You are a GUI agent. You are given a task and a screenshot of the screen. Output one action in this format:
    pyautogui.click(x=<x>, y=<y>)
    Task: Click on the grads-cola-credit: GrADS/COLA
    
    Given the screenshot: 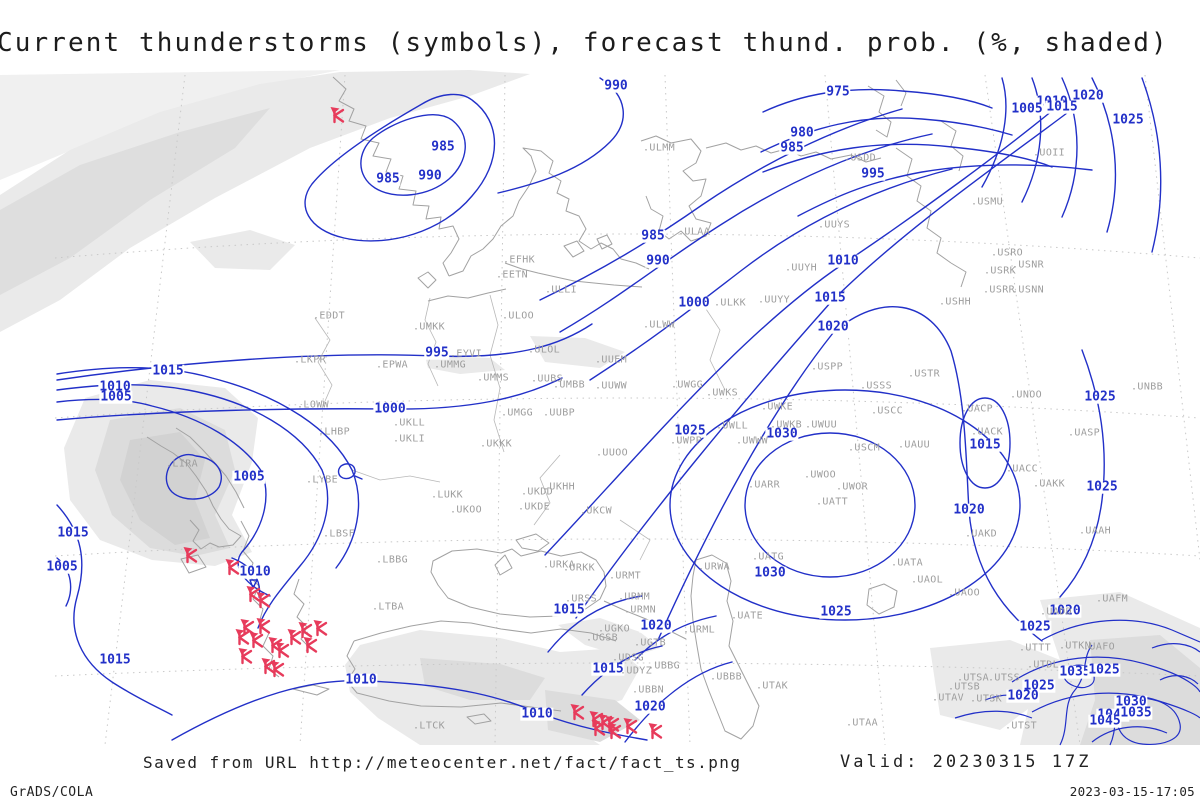 What is the action you would take?
    pyautogui.click(x=52, y=792)
    